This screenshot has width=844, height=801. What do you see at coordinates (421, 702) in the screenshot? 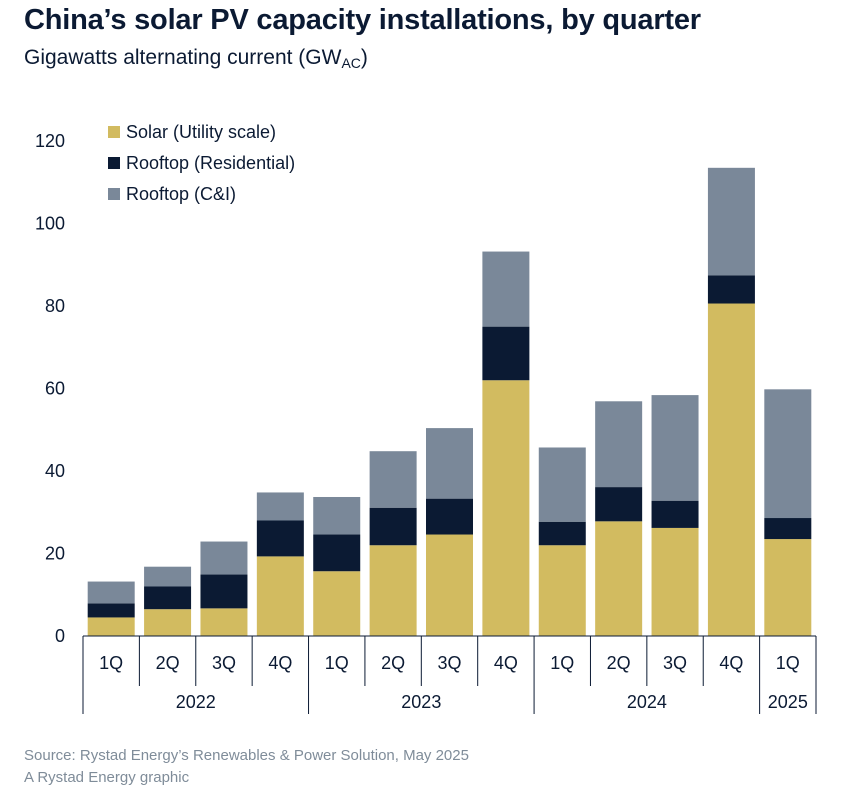
I see `year-label: 2023` at bounding box center [421, 702].